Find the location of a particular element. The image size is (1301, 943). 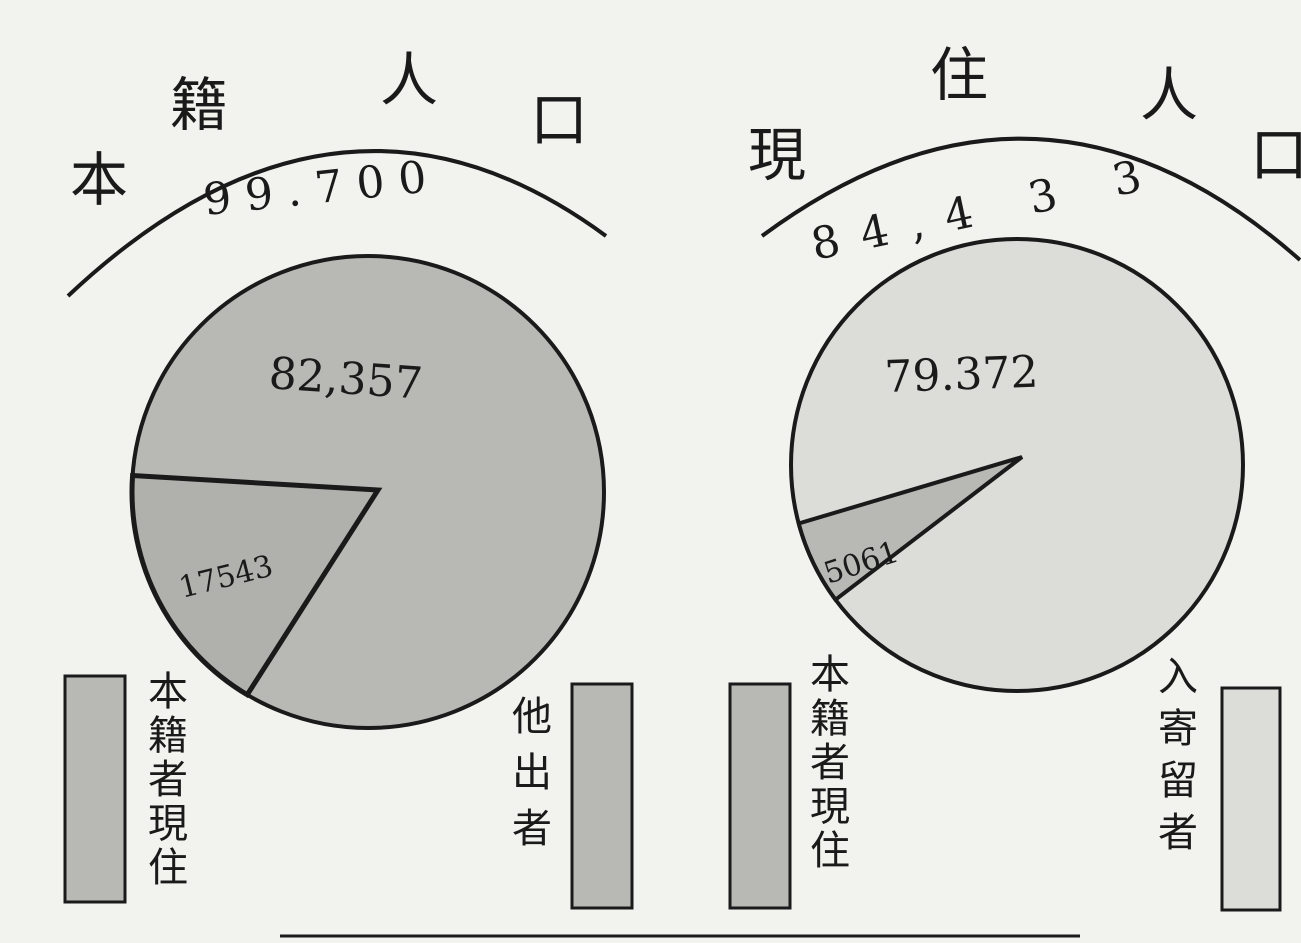

right-title-char-4: 口 is located at coordinates (1275, 155).